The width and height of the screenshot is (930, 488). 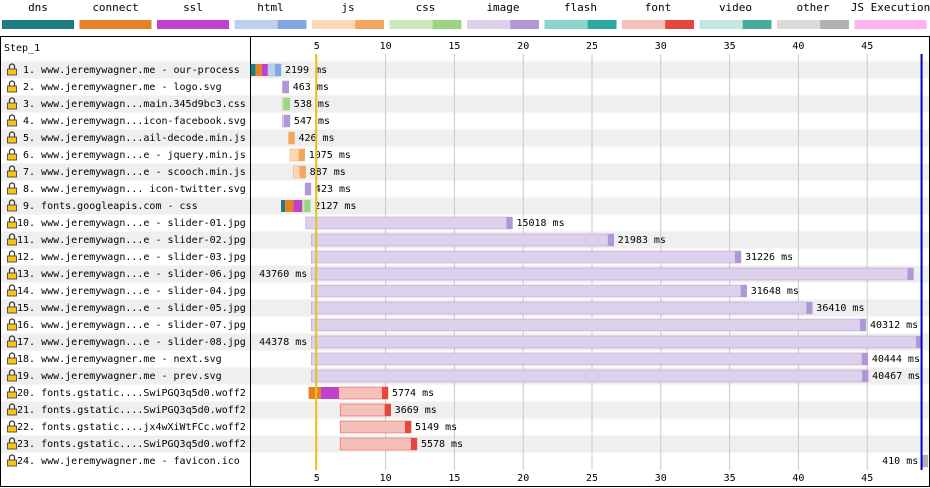 What do you see at coordinates (289, 206) in the screenshot?
I see `connect-segment` at bounding box center [289, 206].